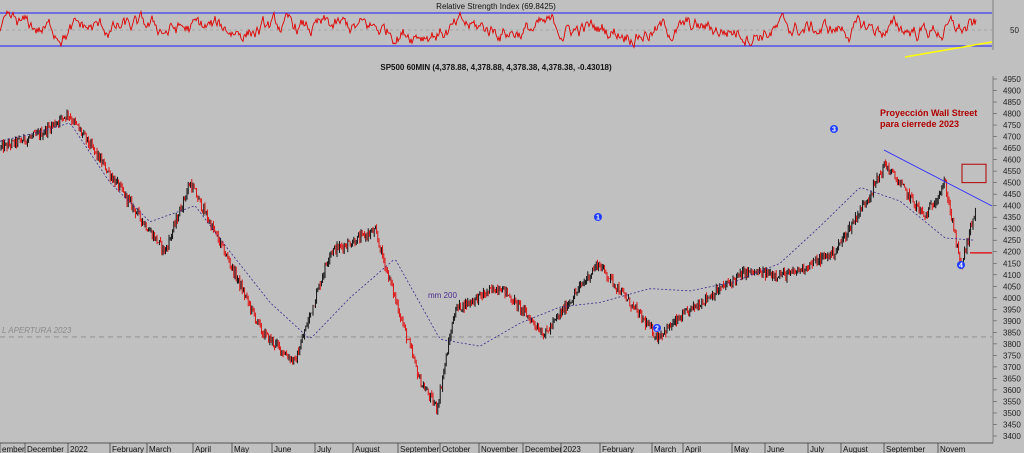 The height and width of the screenshot is (453, 1024). I want to click on y-tick-label: 3600, so click(1012, 390).